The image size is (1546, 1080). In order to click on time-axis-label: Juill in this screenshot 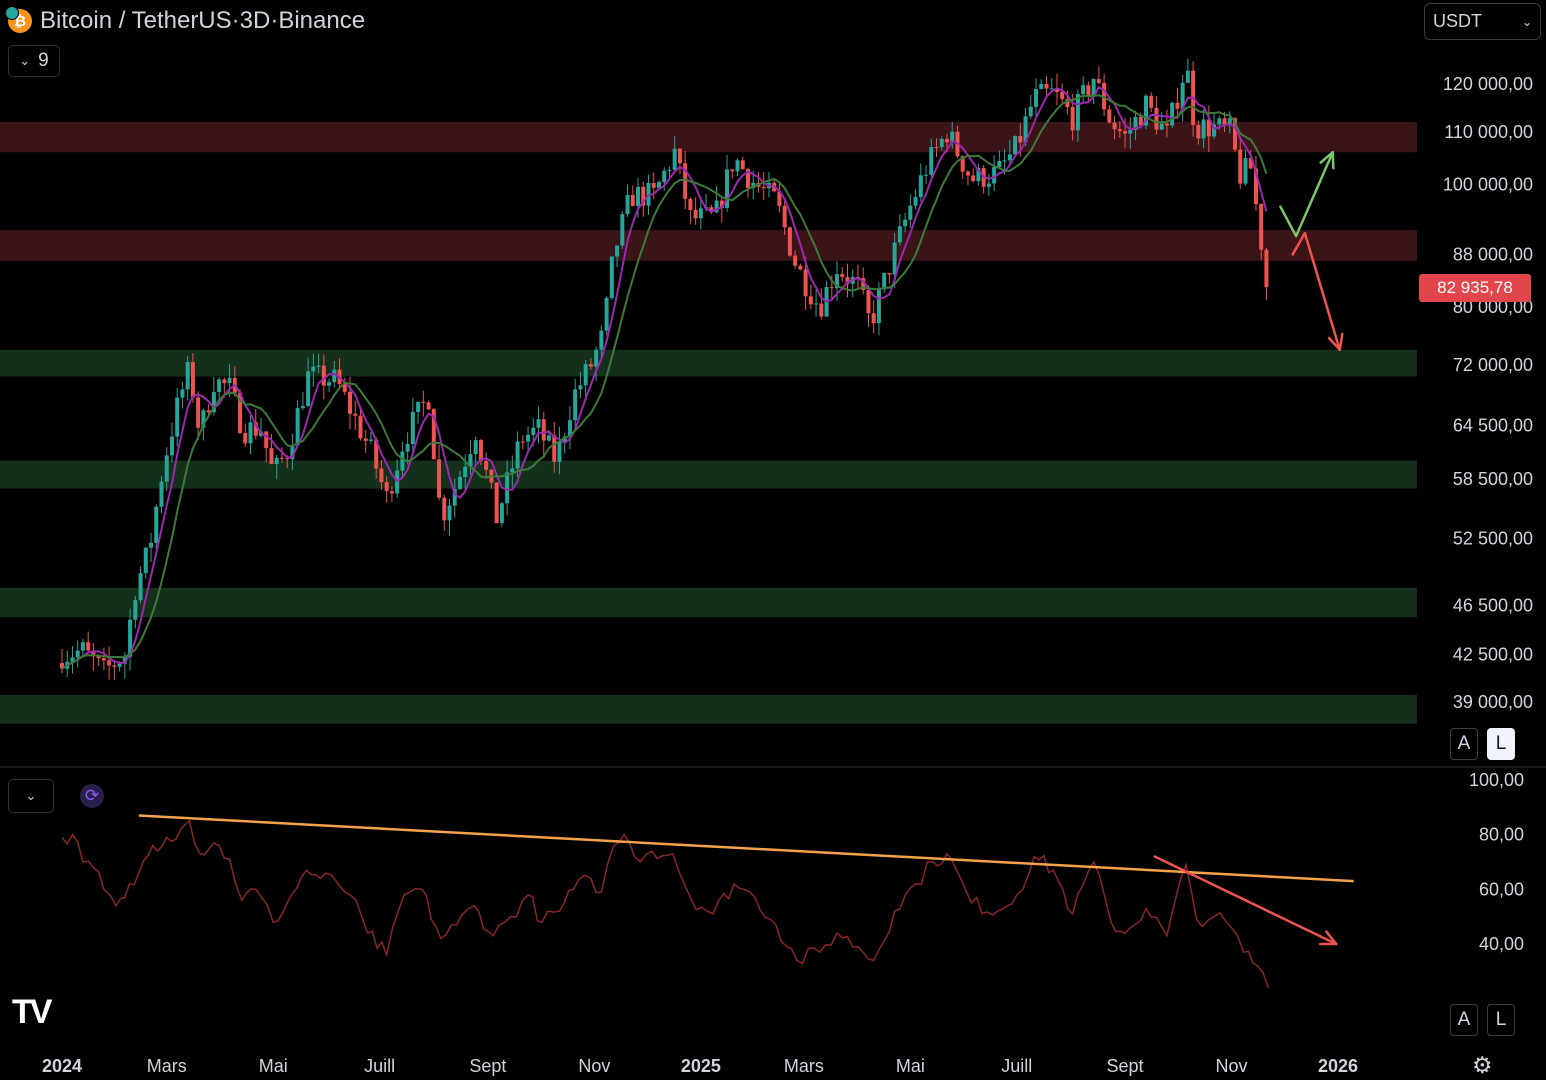, I will do `click(1016, 1066)`.